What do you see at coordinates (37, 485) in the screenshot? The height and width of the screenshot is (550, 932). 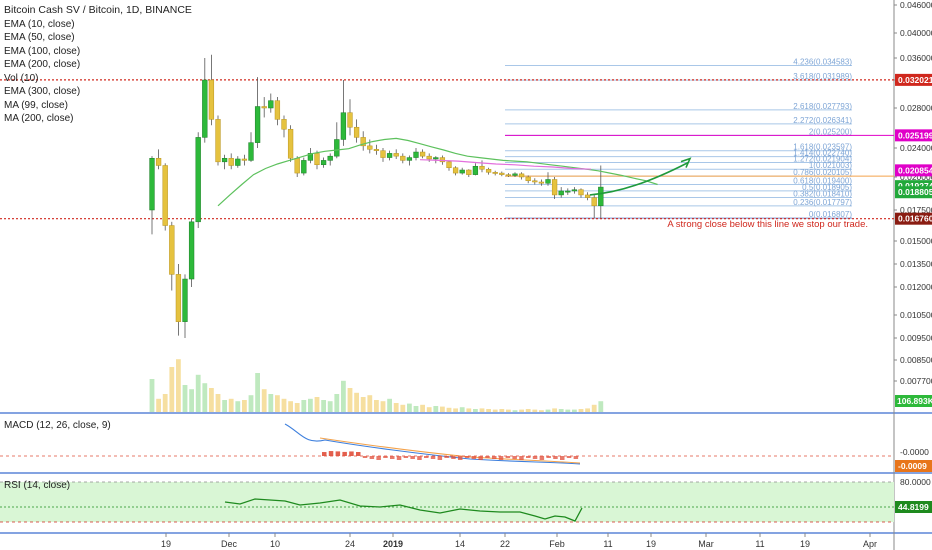 I see `rsi-title: RSI (14, close)` at bounding box center [37, 485].